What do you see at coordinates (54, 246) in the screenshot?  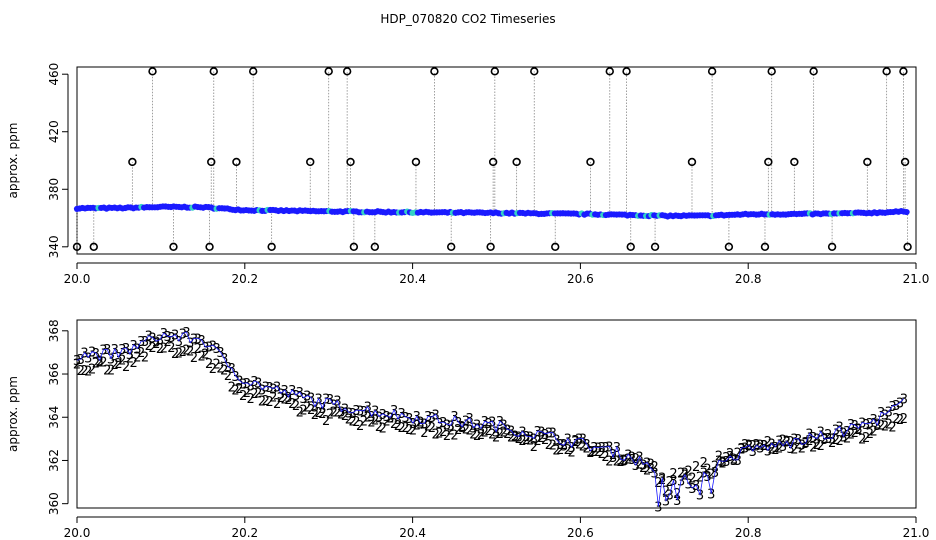 I see `y-tick-label: 340` at bounding box center [54, 246].